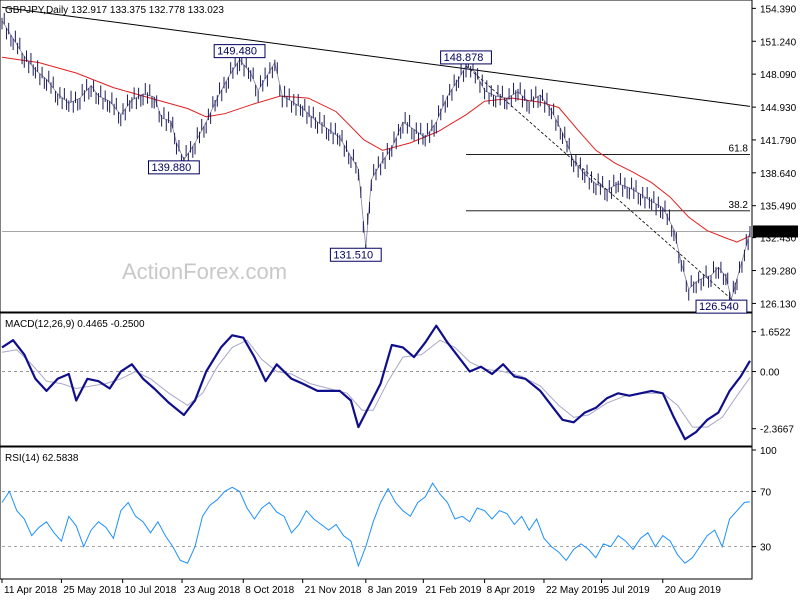 This screenshot has width=800, height=600. What do you see at coordinates (778, 272) in the screenshot?
I see `y-tick-label: 129.280` at bounding box center [778, 272].